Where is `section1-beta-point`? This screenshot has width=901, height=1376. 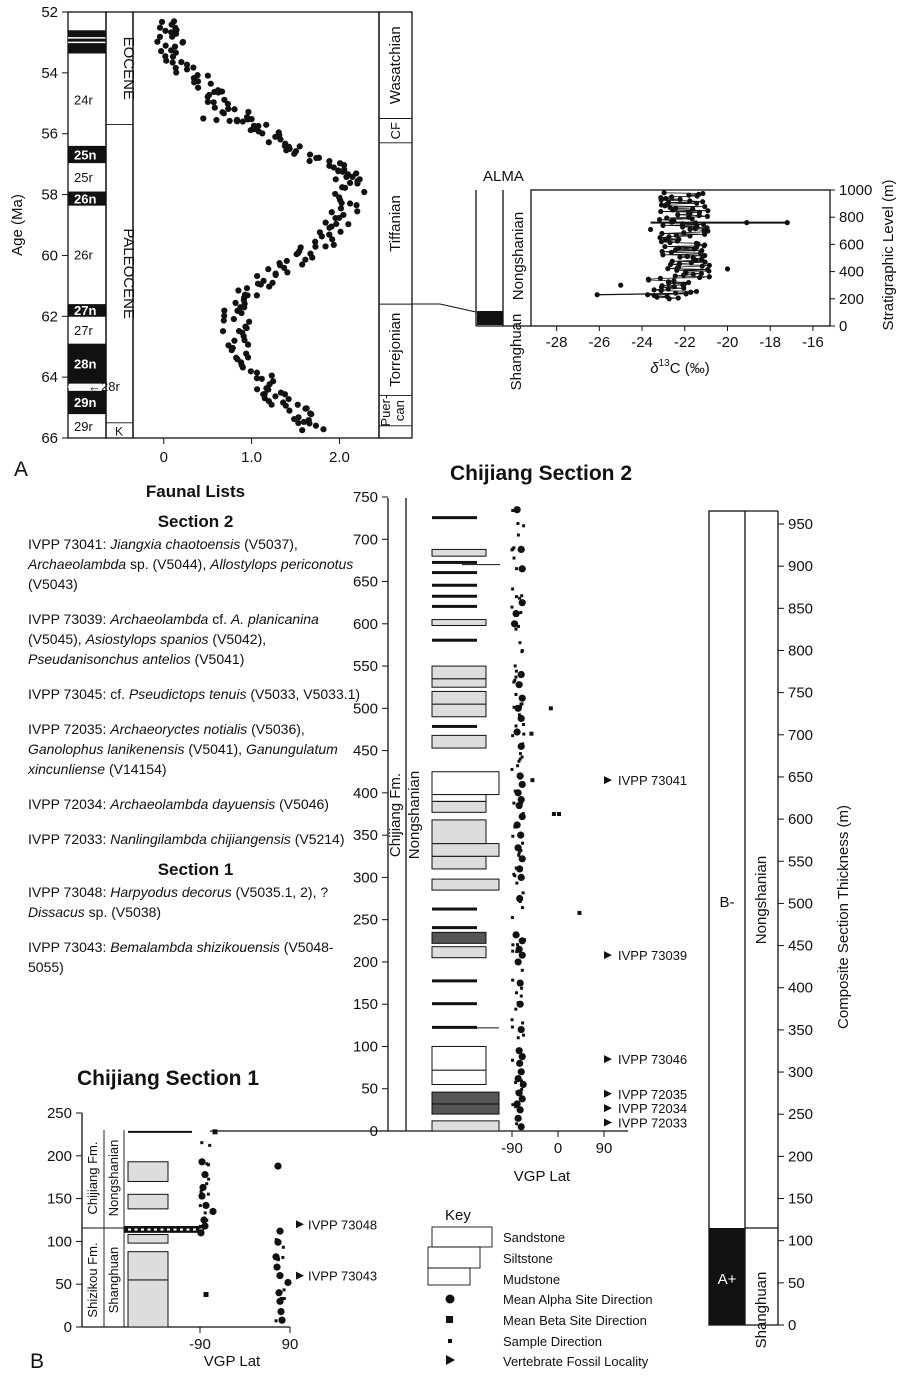 section1-beta-point is located at coordinates (215, 1132).